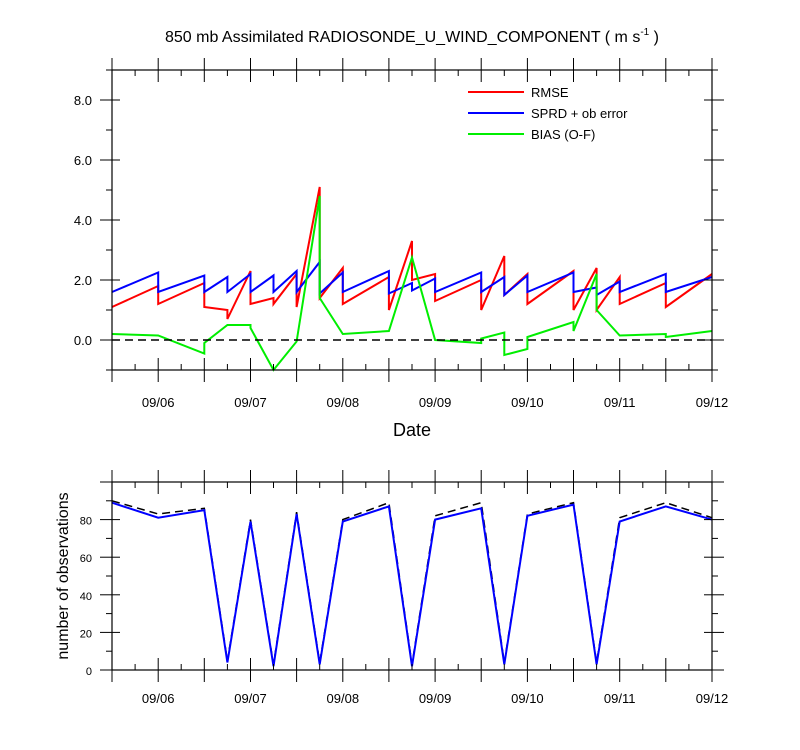 The height and width of the screenshot is (750, 800). Describe the element at coordinates (83, 100) in the screenshot. I see `top-y-tick-label: 8.0` at that location.